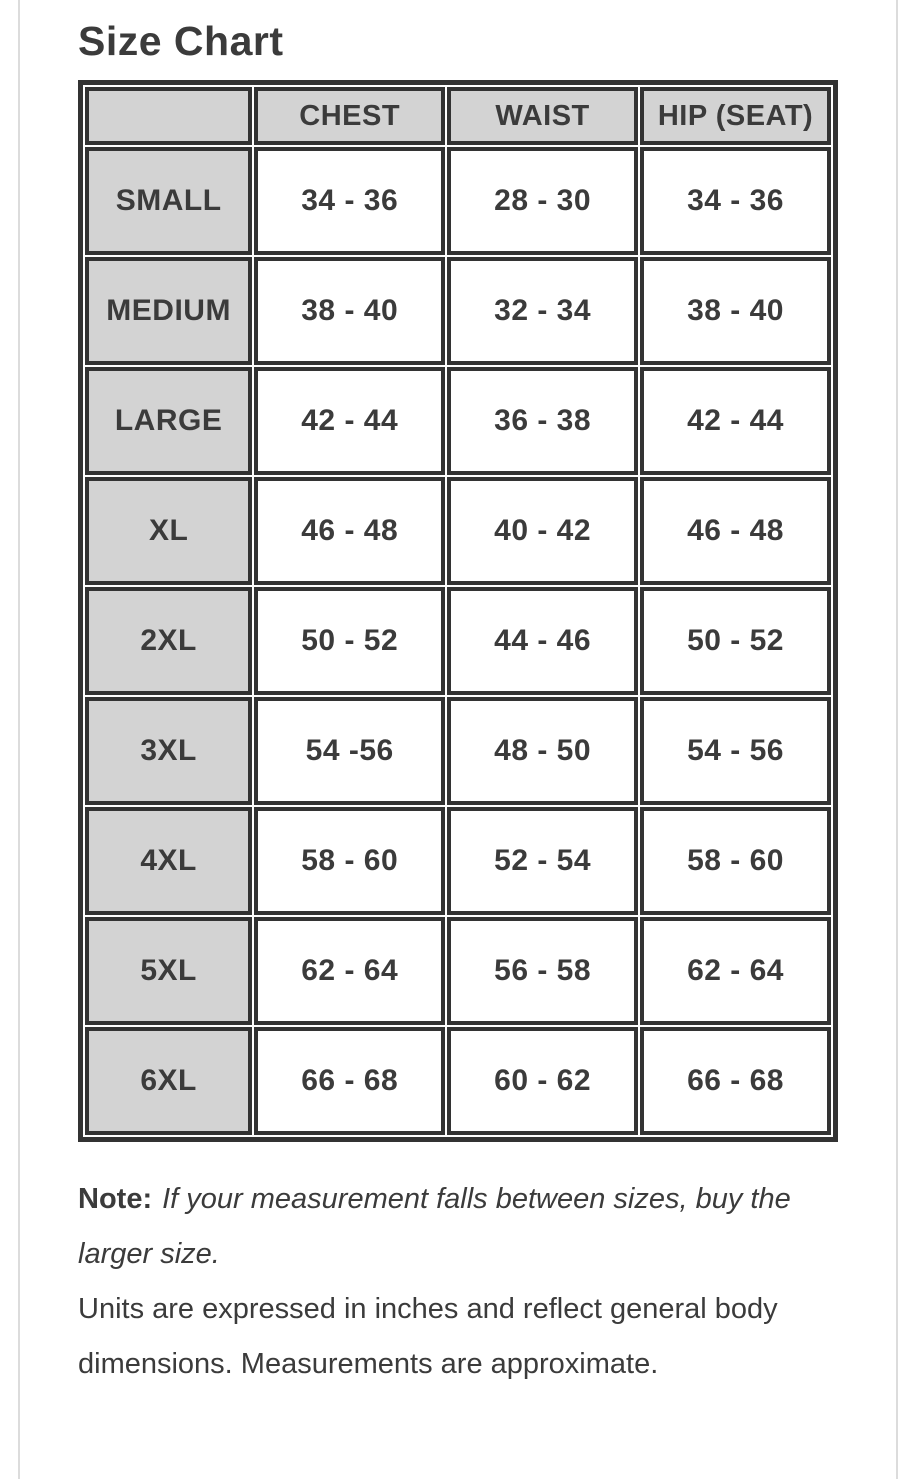 Image resolution: width=917 pixels, height=1479 pixels. What do you see at coordinates (735, 861) in the screenshot?
I see `hip-value-cell: 58 - 60` at bounding box center [735, 861].